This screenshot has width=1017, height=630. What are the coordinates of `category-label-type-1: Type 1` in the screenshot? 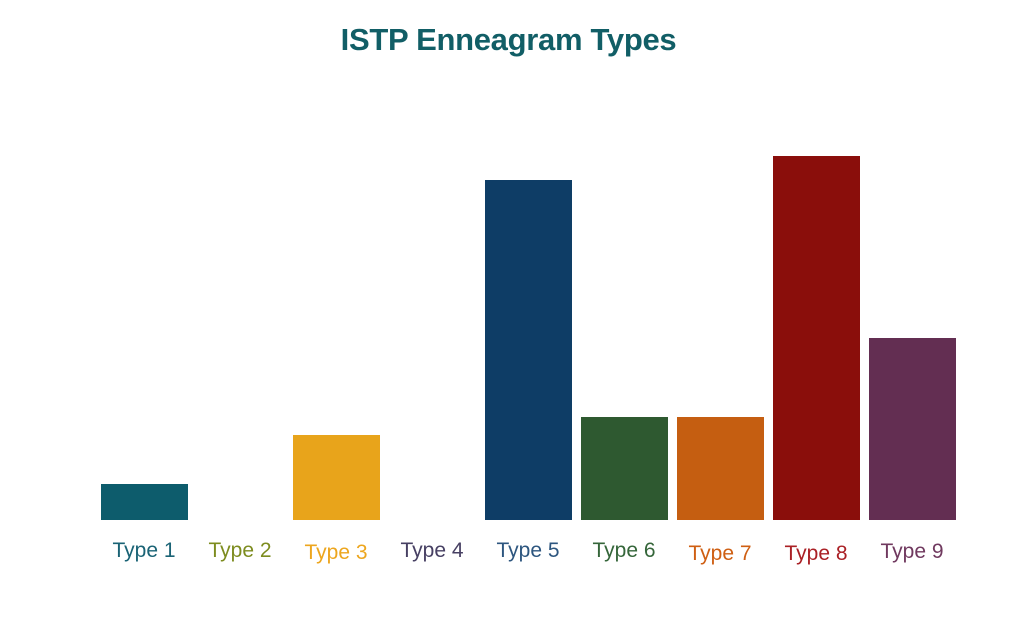 It's located at (144, 550).